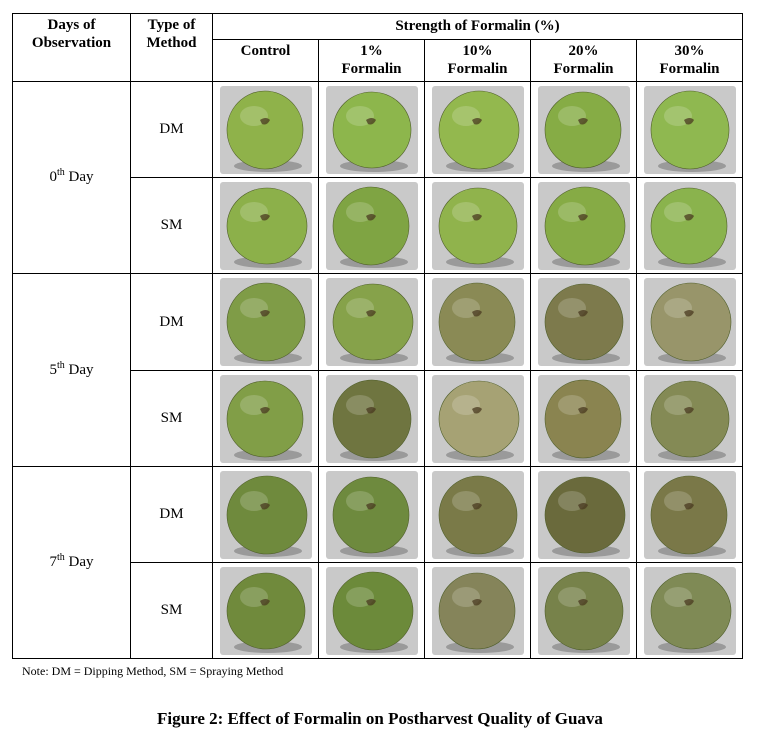 This screenshot has width=760, height=740. Describe the element at coordinates (477, 60) in the screenshot. I see `column-header-2: 10% Formalin` at that location.